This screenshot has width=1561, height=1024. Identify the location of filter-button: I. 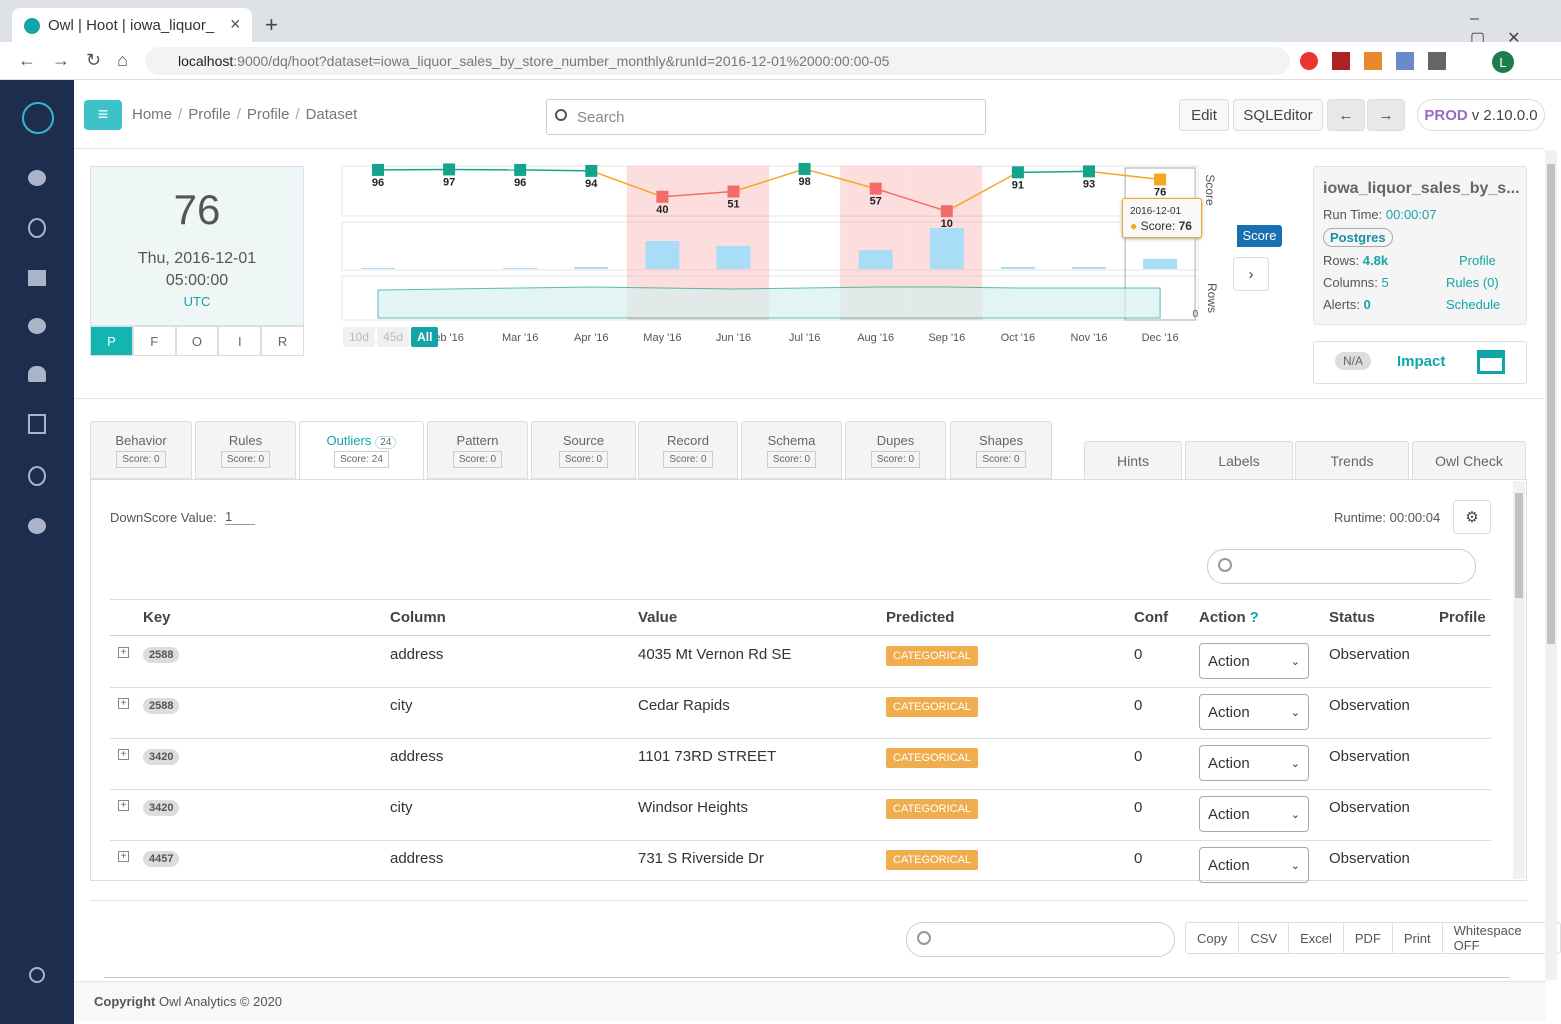
(240, 341).